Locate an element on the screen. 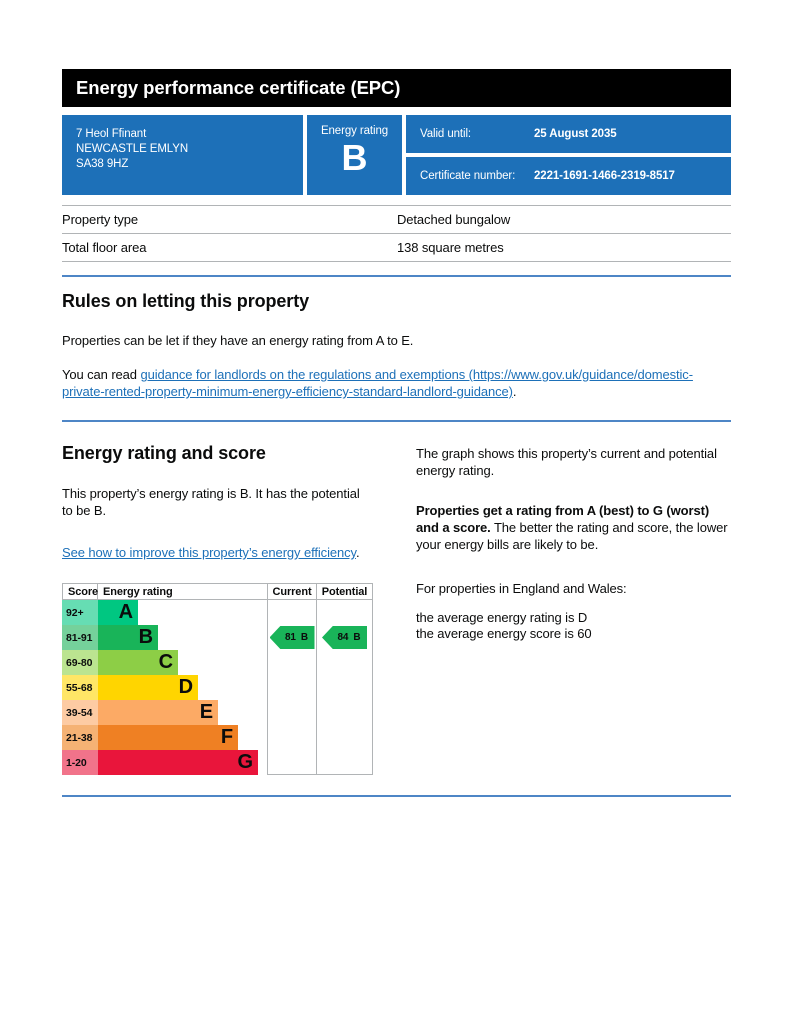 The height and width of the screenshot is (1024, 793). chart-header-row: Score Energy rating Current Potential is located at coordinates (217, 591).